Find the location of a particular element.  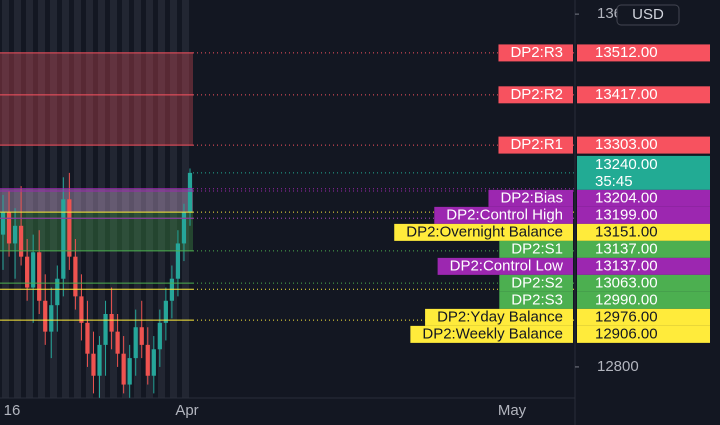

level-name-label: DP2:Yday Balance is located at coordinates (500, 316).